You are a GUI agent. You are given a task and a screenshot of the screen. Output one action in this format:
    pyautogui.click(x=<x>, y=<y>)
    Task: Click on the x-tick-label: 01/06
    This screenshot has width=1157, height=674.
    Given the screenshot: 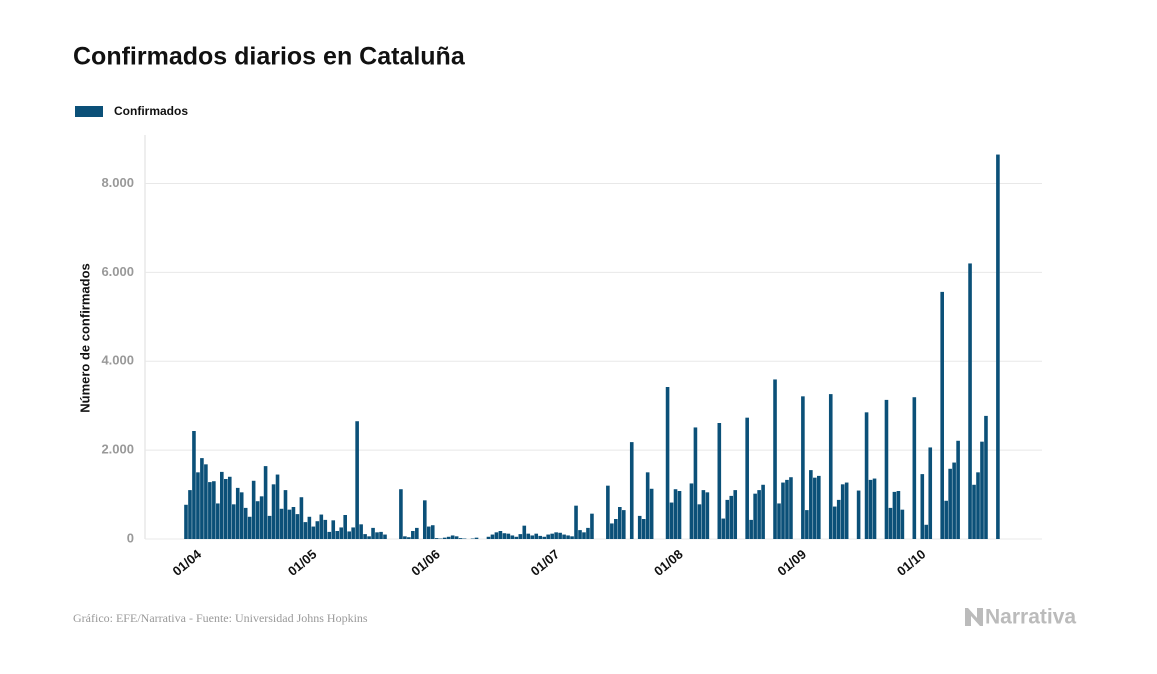 What is the action you would take?
    pyautogui.click(x=425, y=562)
    